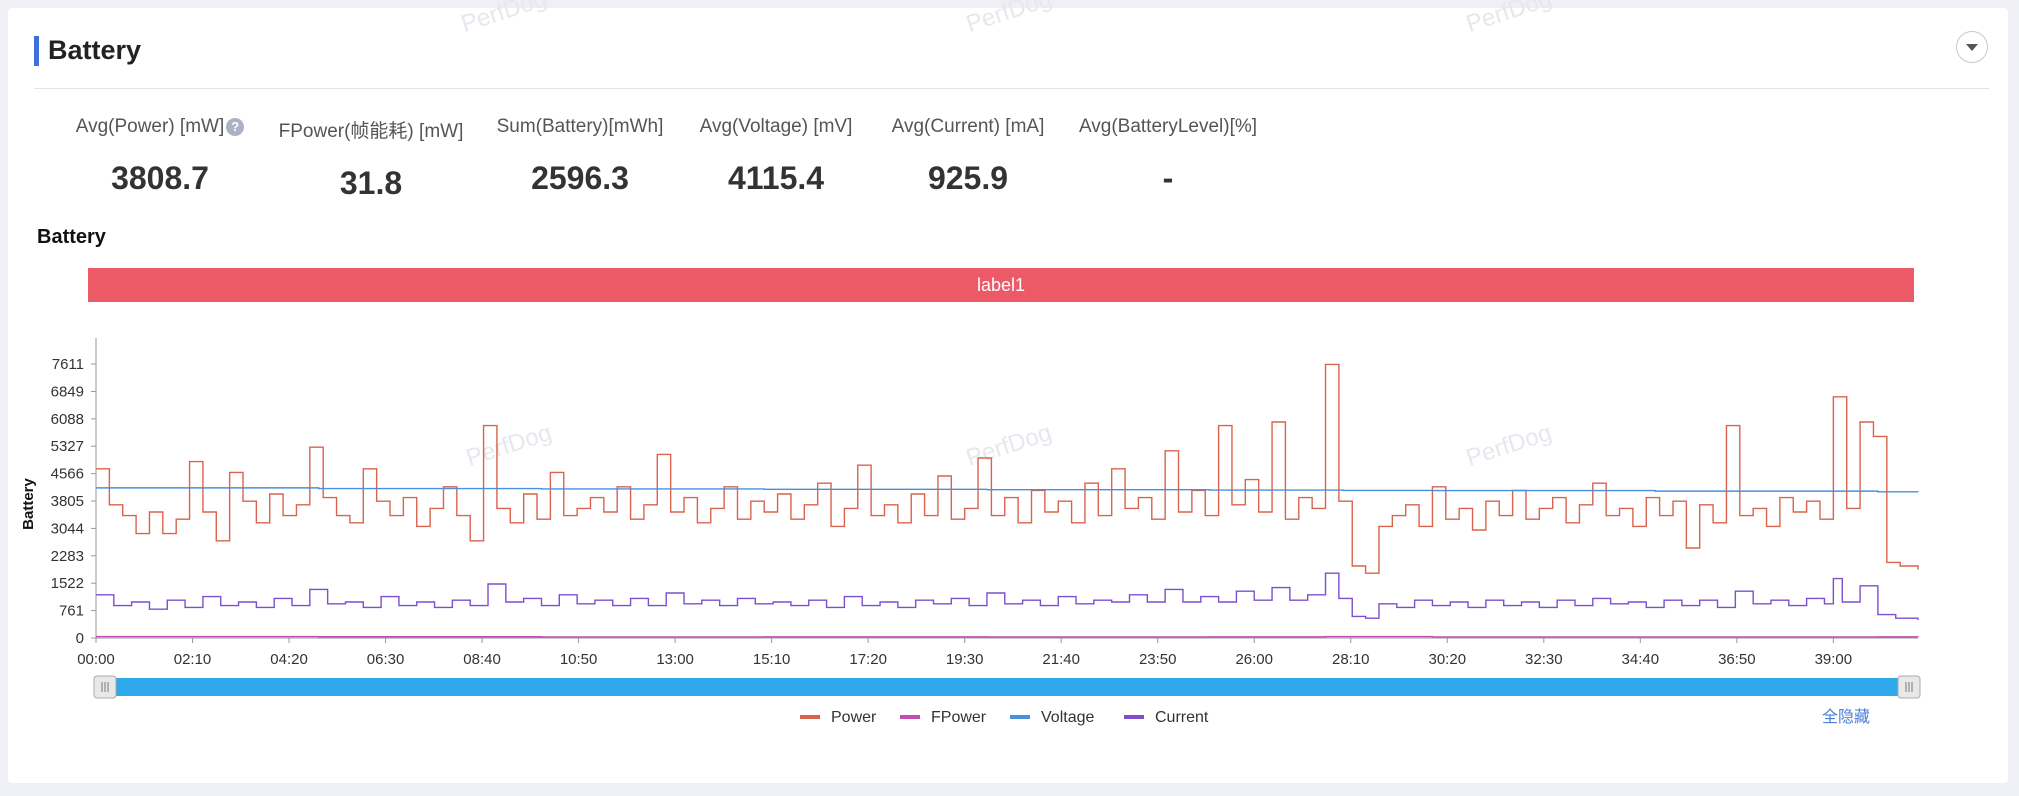 The width and height of the screenshot is (2019, 796). What do you see at coordinates (371, 131) in the screenshot?
I see `metric-label: FPower(帧能耗) [mW]` at bounding box center [371, 131].